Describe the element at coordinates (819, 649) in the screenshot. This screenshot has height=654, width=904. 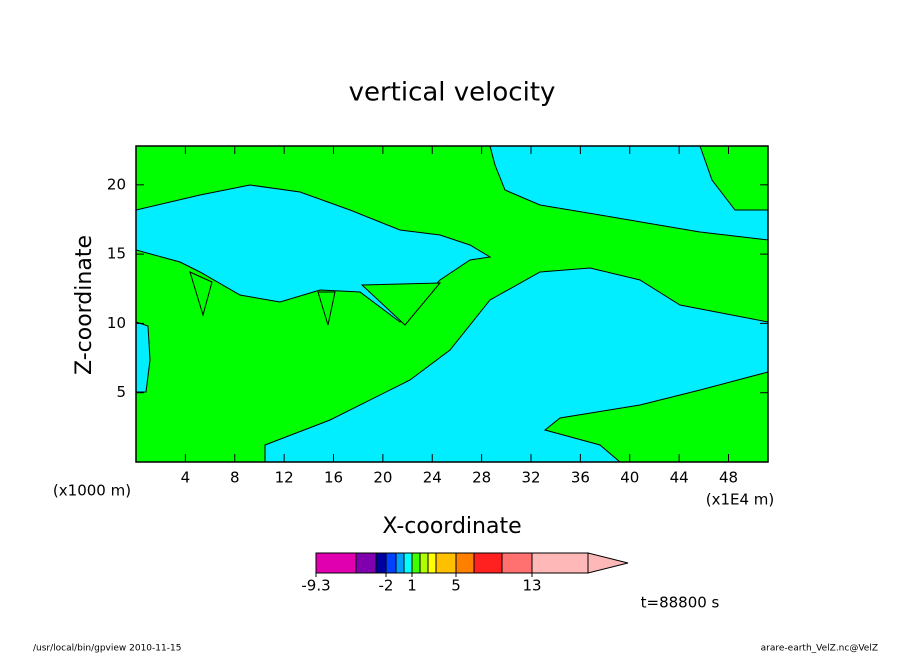
I see `footer-right: arare-earth_VelZ.nc@VelZ` at that location.